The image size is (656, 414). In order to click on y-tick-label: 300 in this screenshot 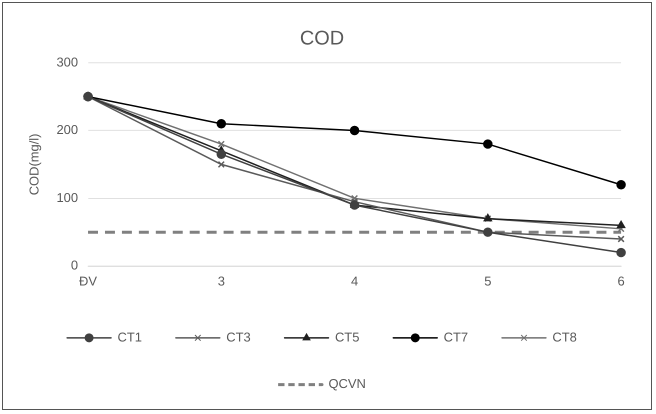, I will do `click(67, 62)`.